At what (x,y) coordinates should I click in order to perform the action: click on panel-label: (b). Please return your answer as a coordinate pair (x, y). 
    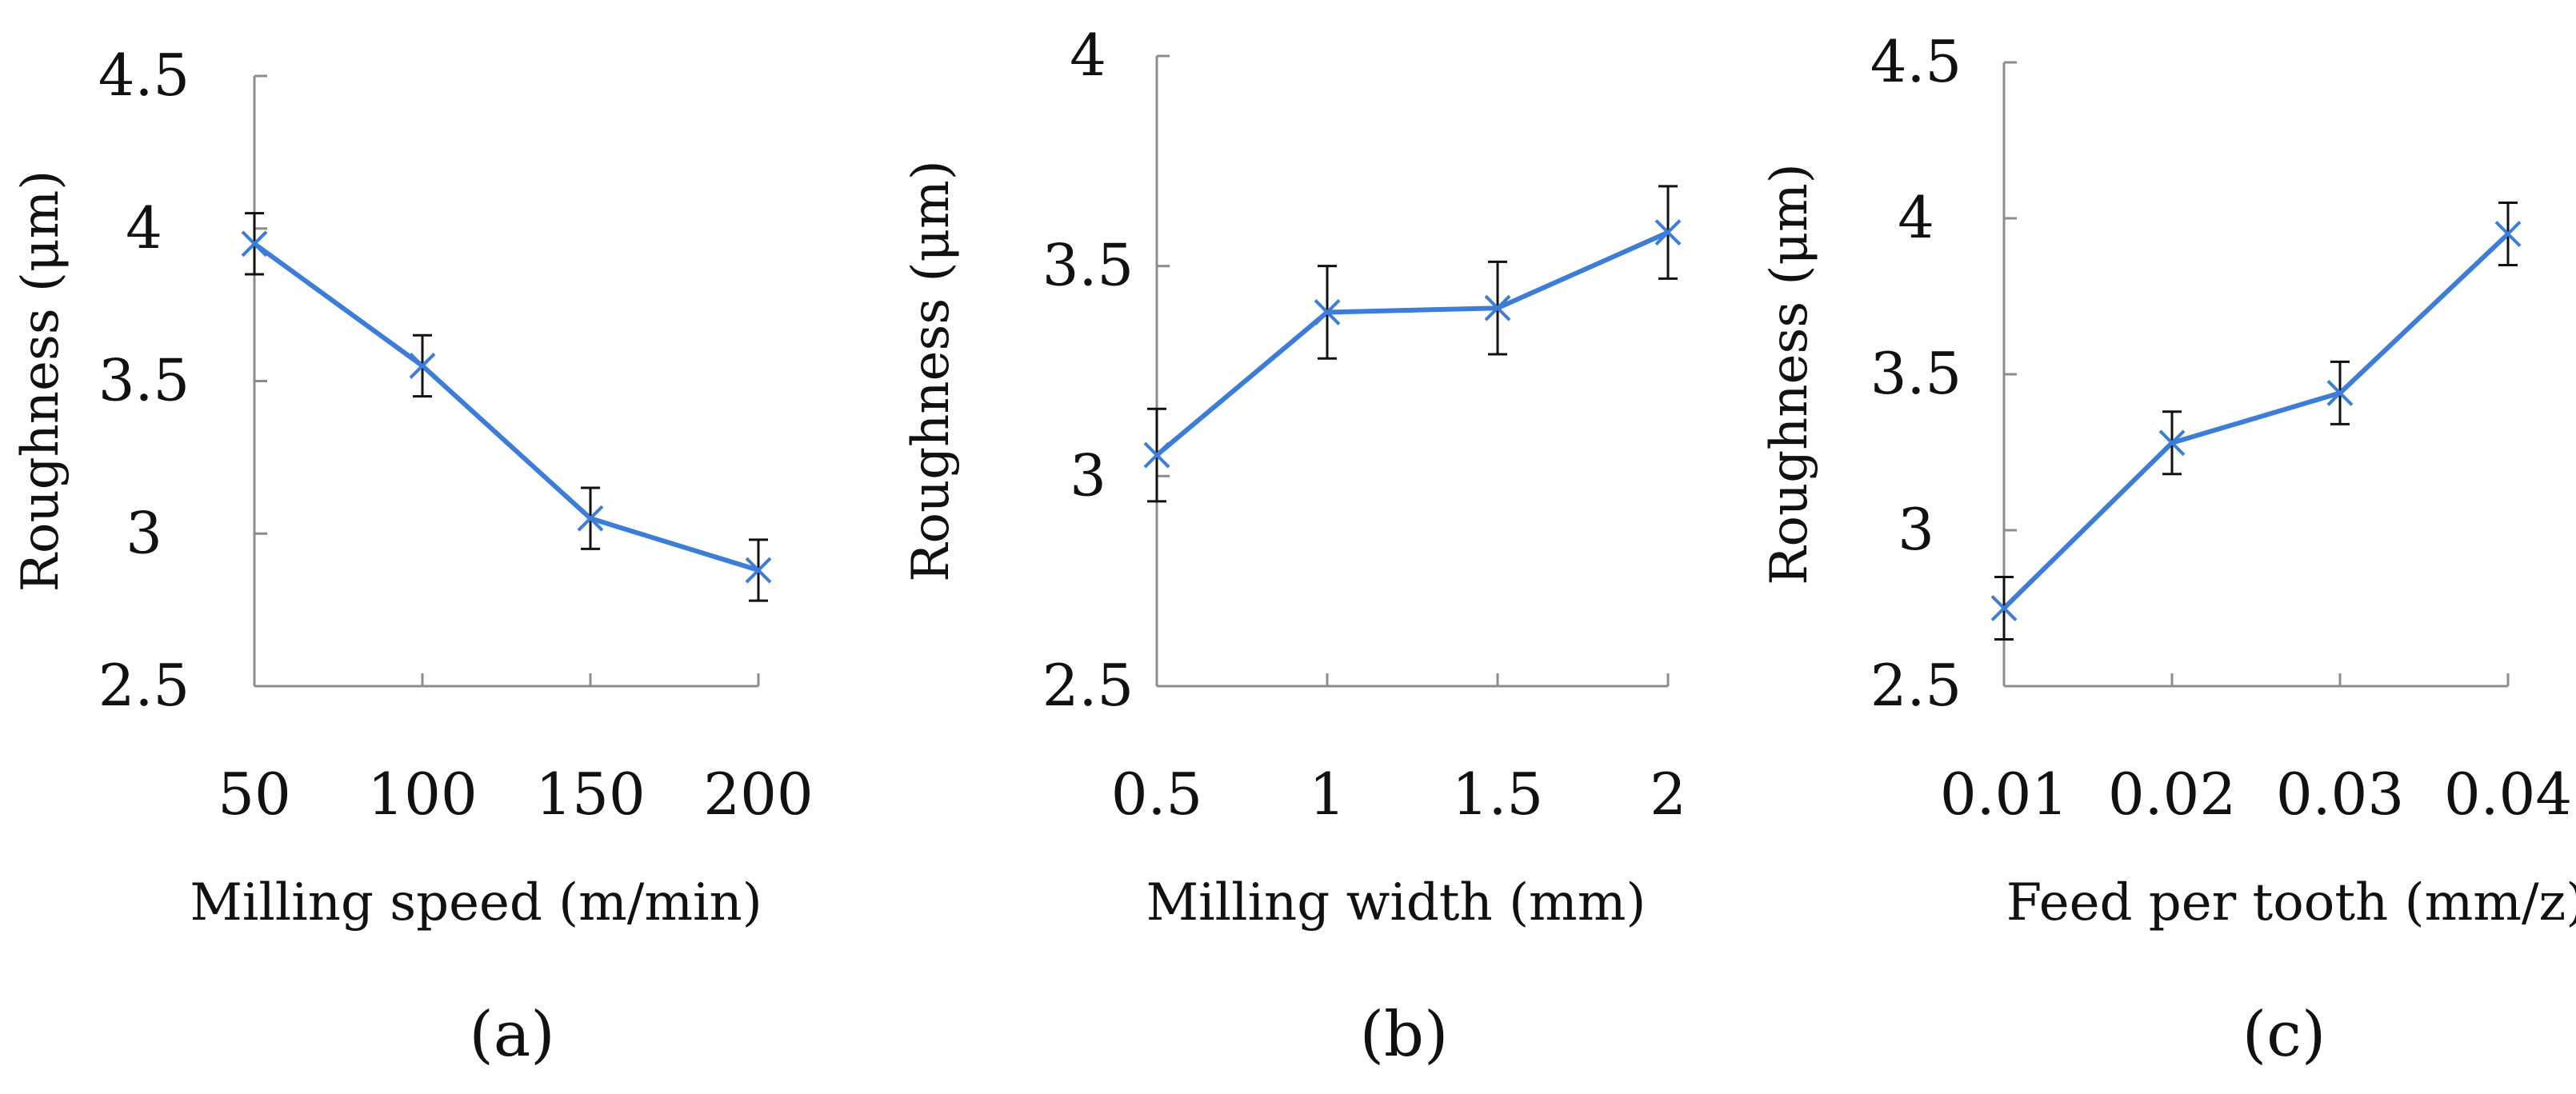
    Looking at the image, I should click on (1404, 1035).